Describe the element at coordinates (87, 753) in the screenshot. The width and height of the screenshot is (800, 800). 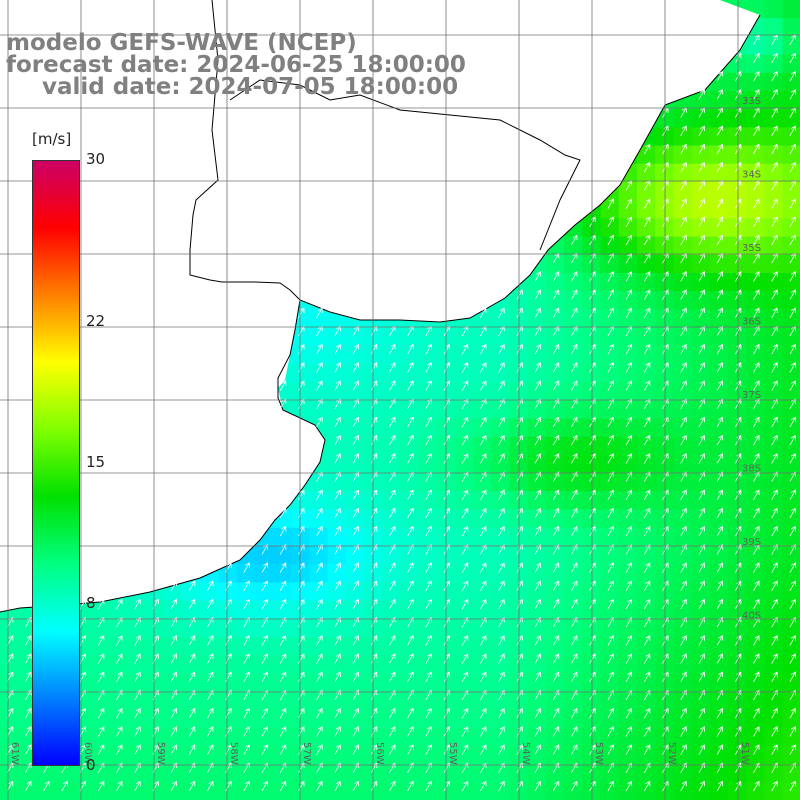
I see `longitude-label: 60W` at that location.